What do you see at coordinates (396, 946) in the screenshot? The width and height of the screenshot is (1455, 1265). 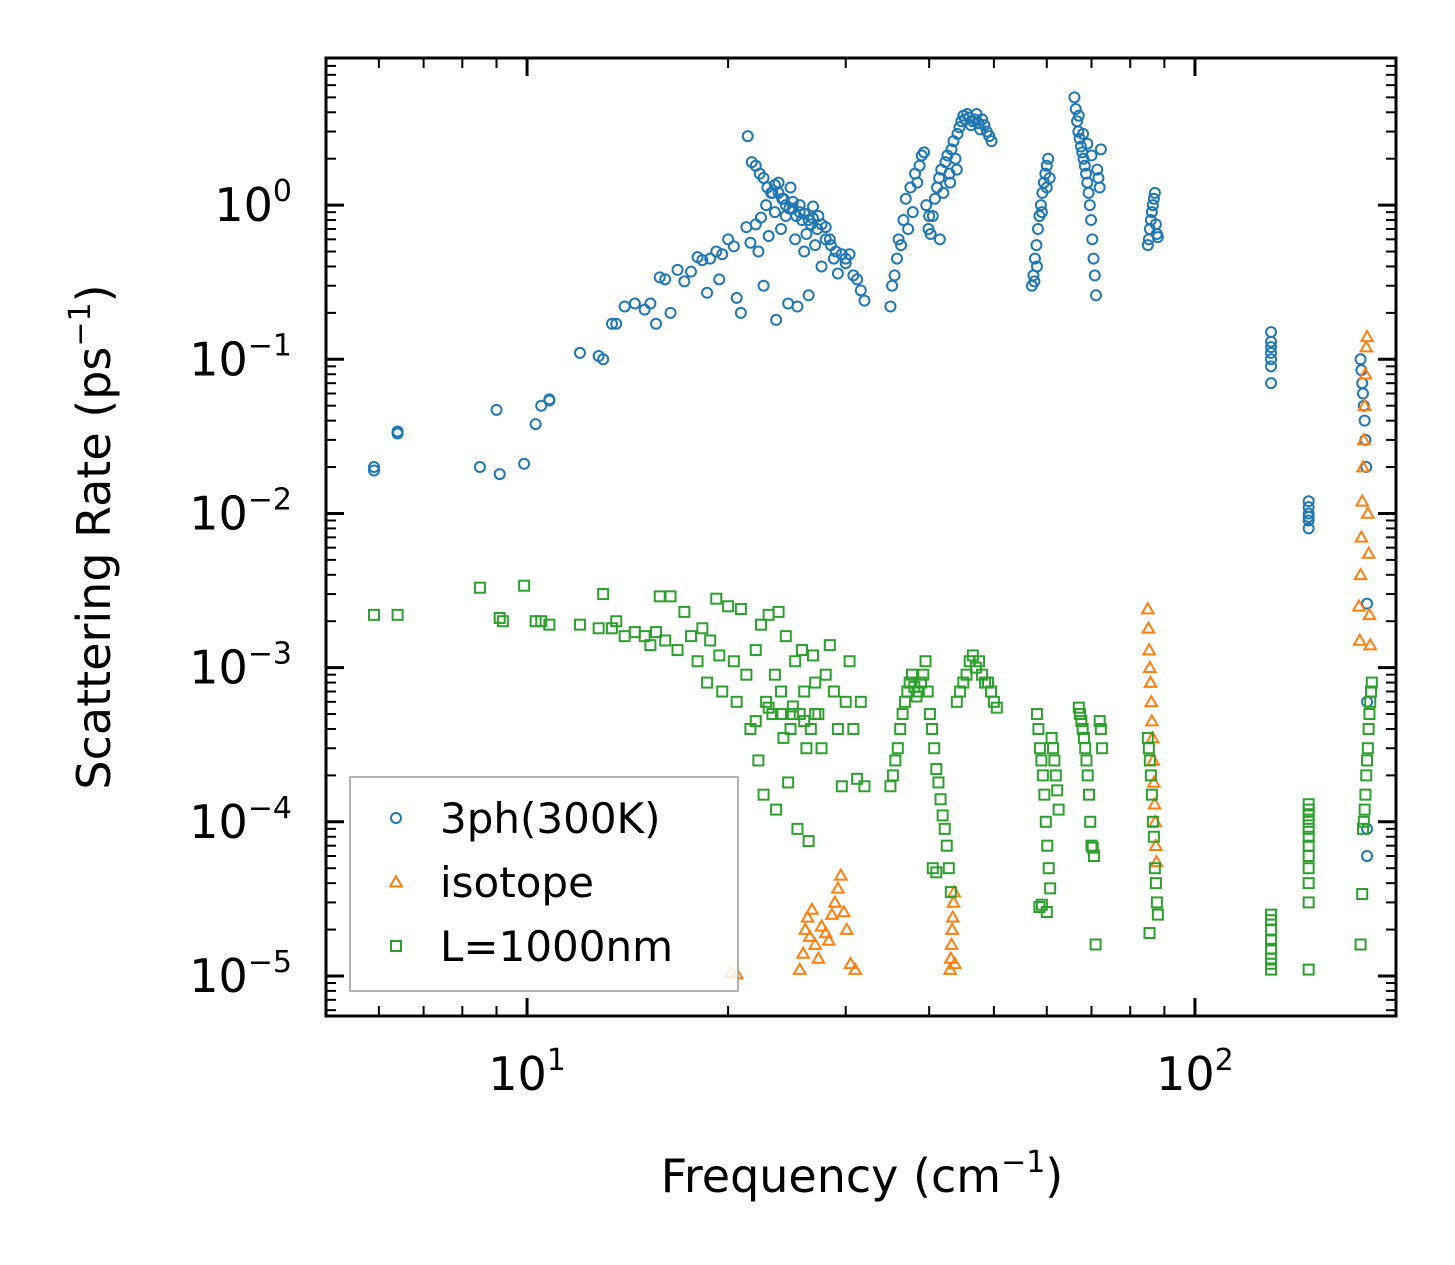 I see `legend-marker-square` at bounding box center [396, 946].